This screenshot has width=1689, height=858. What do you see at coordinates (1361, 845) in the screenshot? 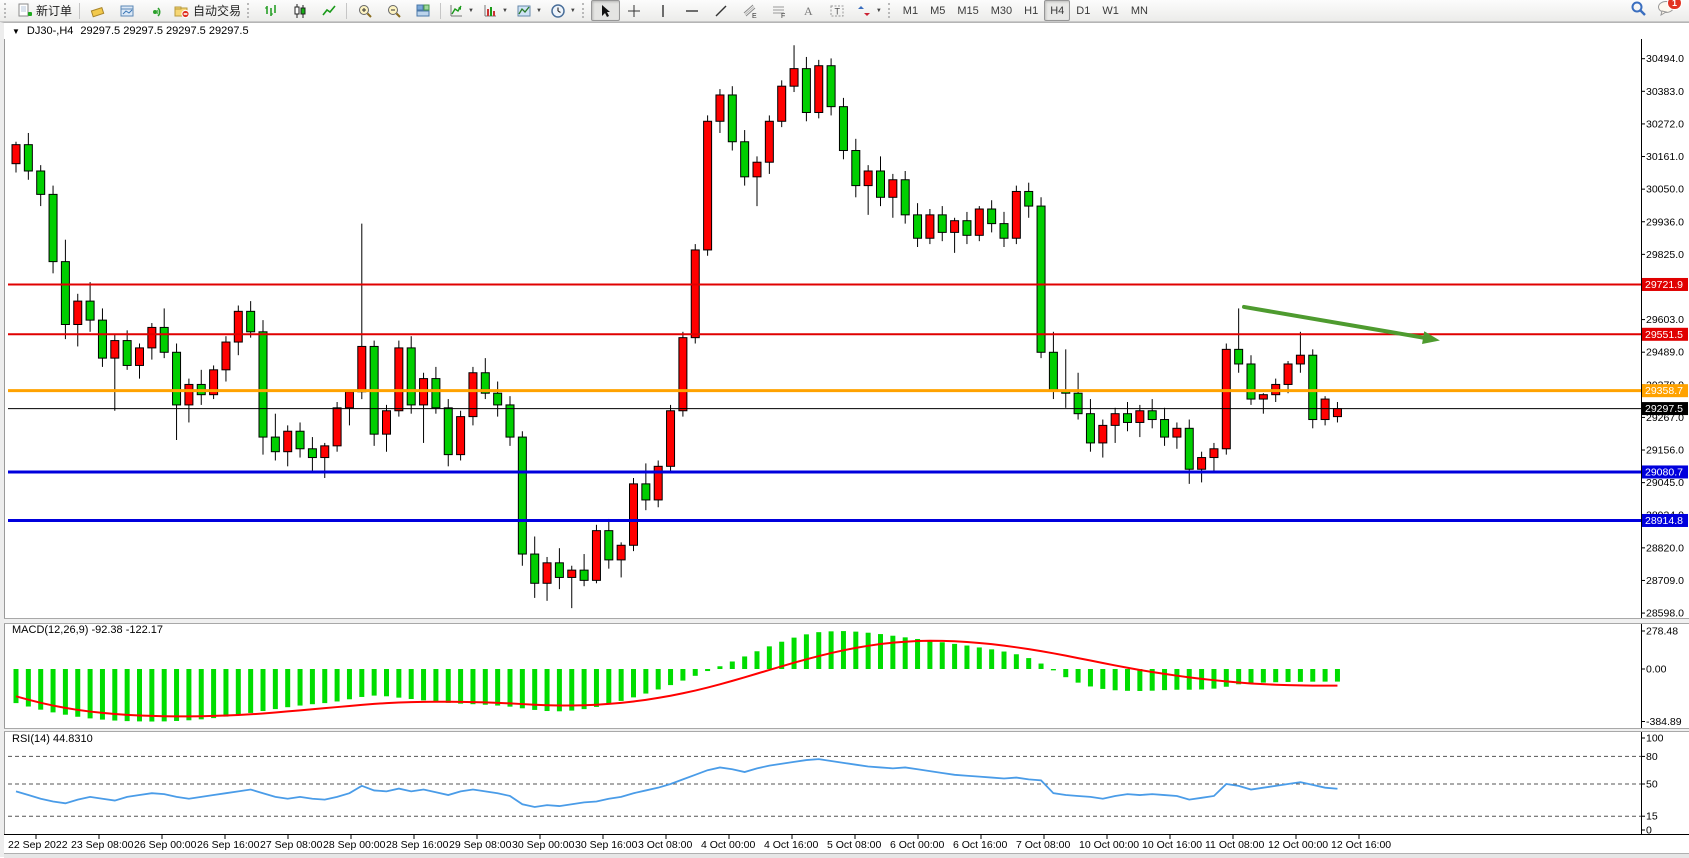
I see `svg-text: 12 Oct 16:00` at bounding box center [1361, 845].